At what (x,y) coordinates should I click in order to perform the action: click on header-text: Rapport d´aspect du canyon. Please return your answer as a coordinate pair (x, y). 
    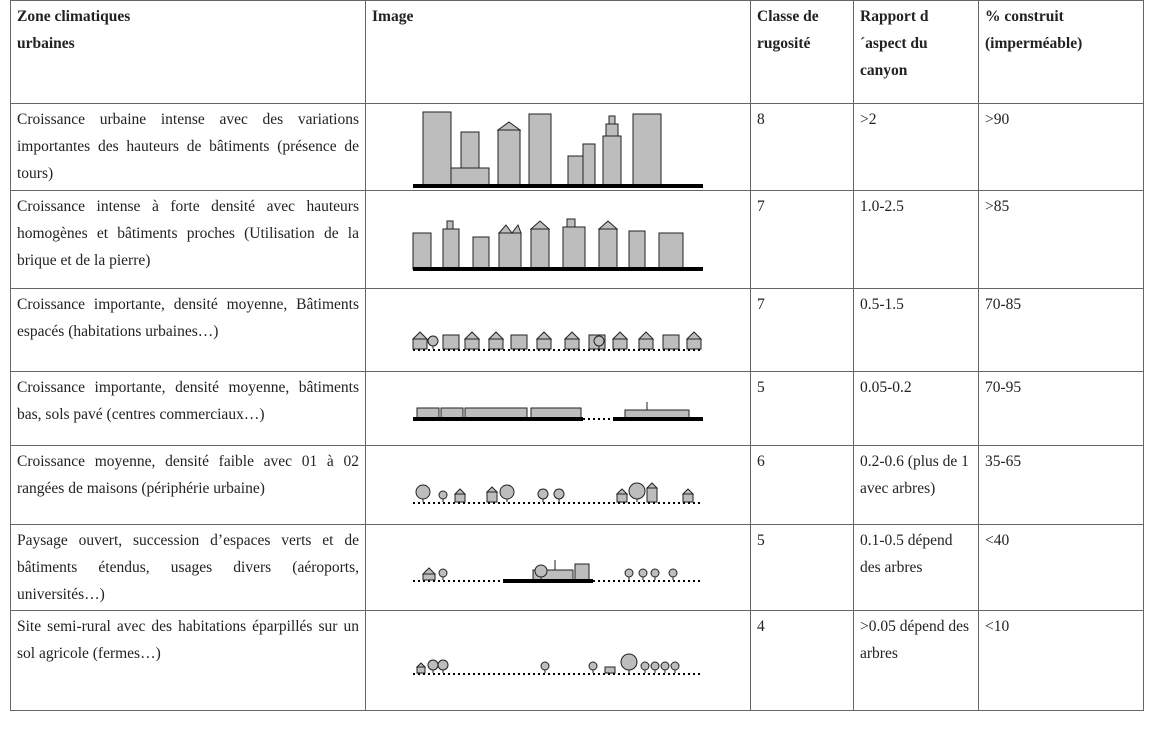
    Looking at the image, I should click on (894, 43).